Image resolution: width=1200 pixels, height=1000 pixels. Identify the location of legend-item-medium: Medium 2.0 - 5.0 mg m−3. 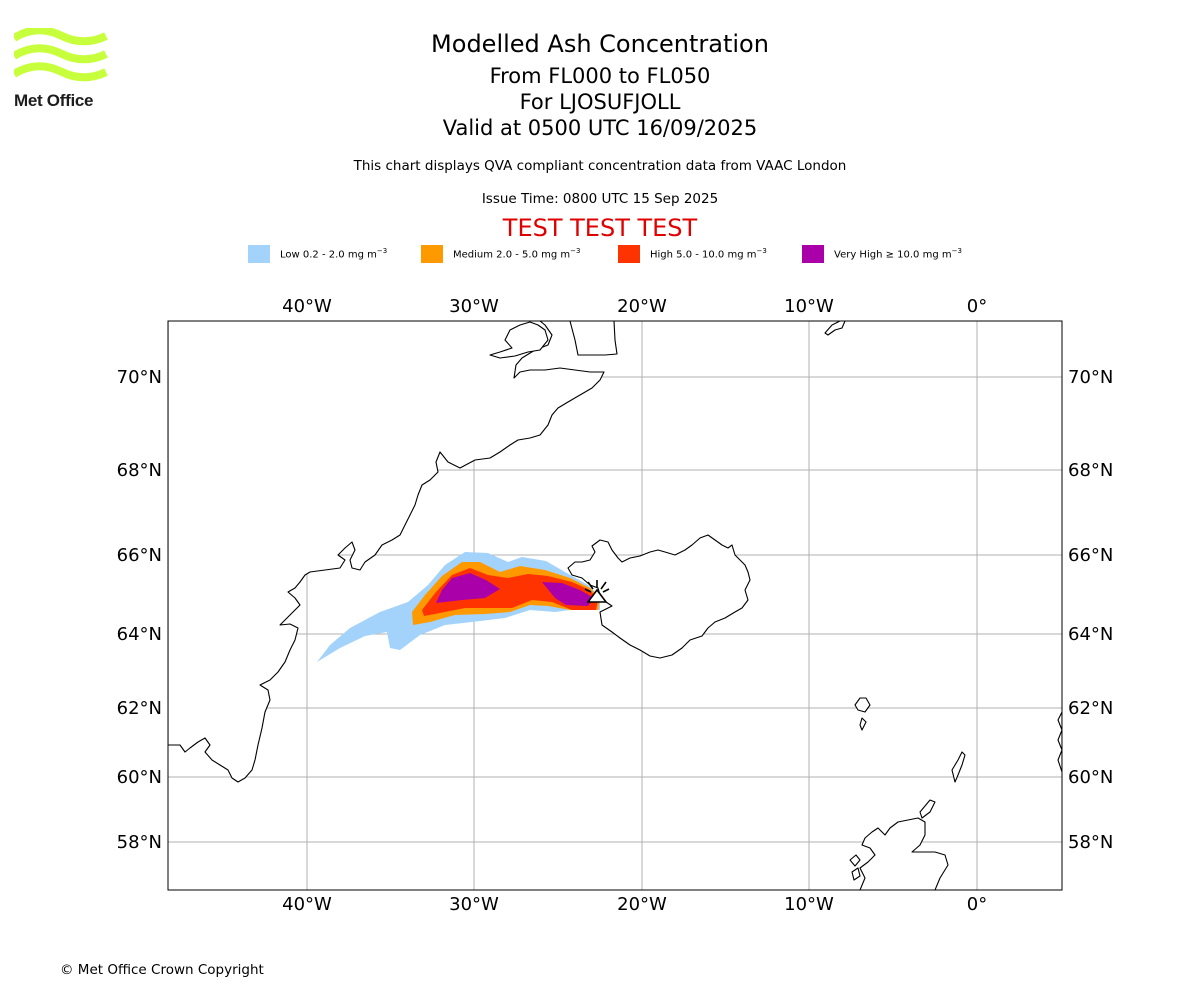
(500, 254).